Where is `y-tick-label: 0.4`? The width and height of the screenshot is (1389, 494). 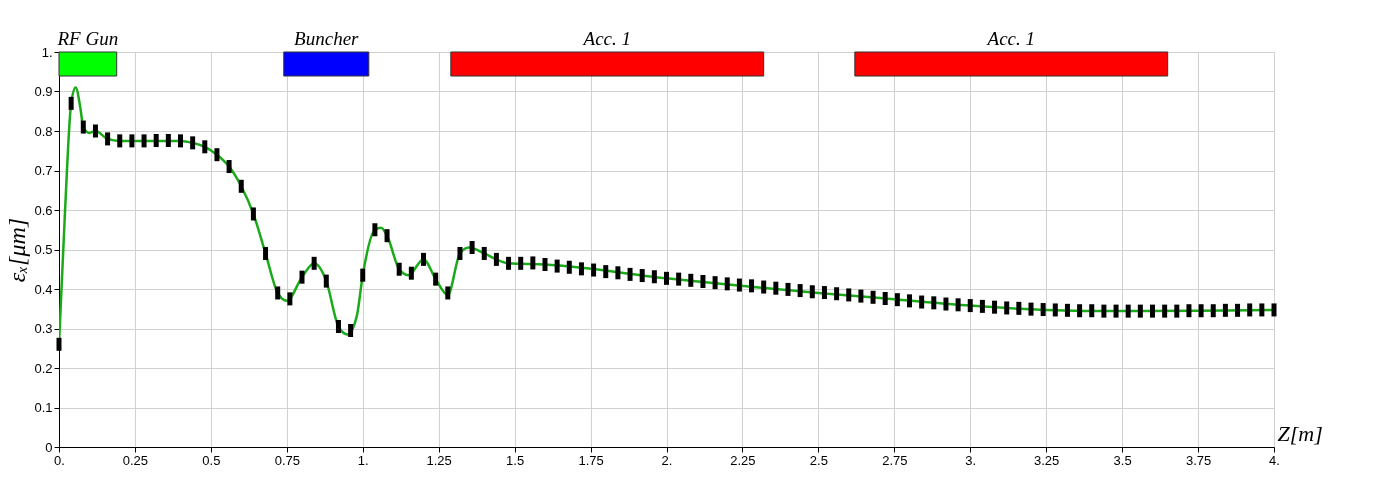
y-tick-label: 0.4 is located at coordinates (43, 289).